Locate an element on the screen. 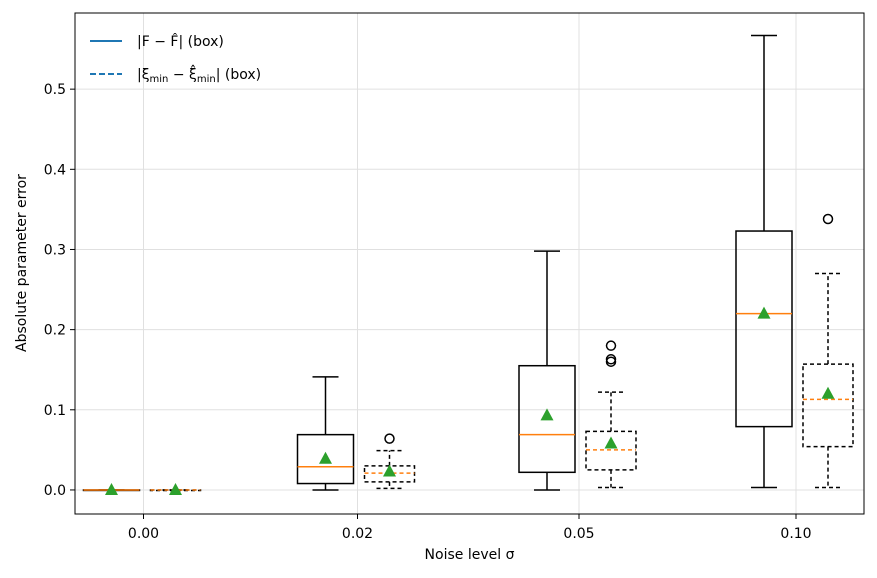  y-tick-label: 0.3 is located at coordinates (55, 250).